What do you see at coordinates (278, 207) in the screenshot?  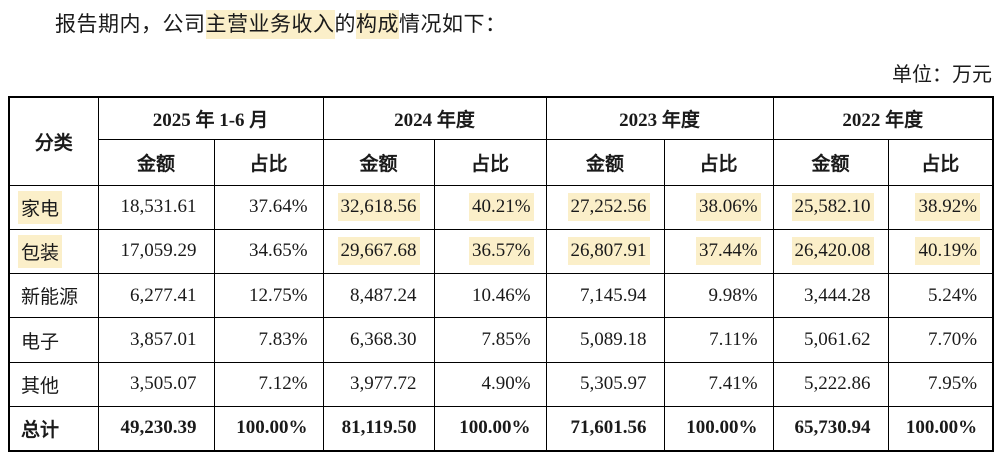 I see `share-cell: 37.64%` at bounding box center [278, 207].